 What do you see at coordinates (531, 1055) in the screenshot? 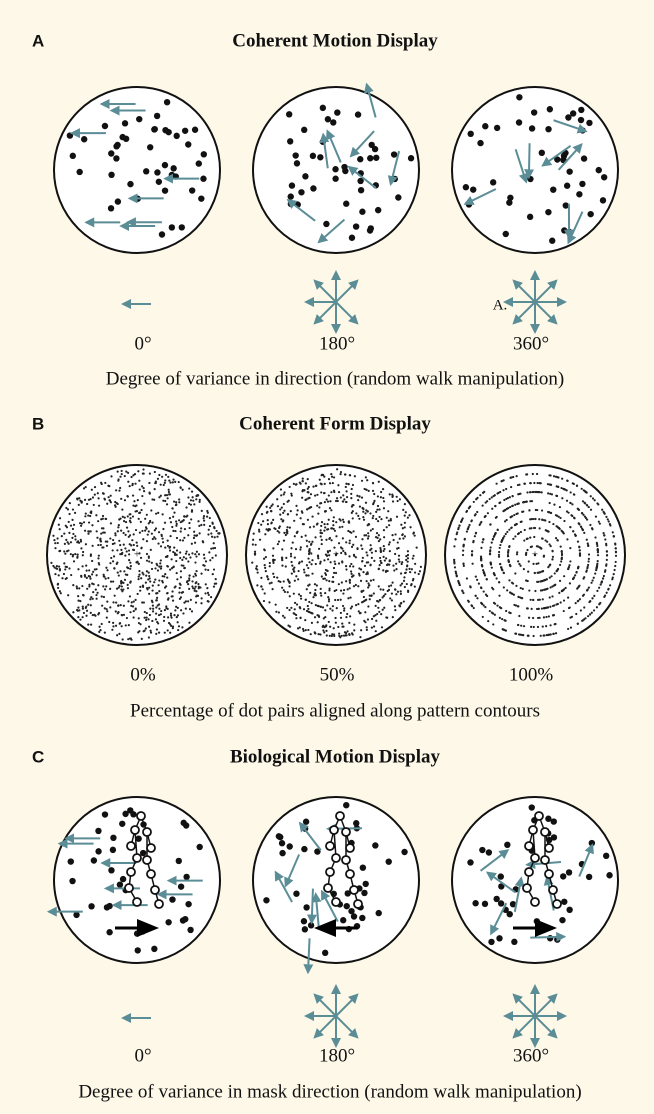
I see `condition-label: 360°` at bounding box center [531, 1055].